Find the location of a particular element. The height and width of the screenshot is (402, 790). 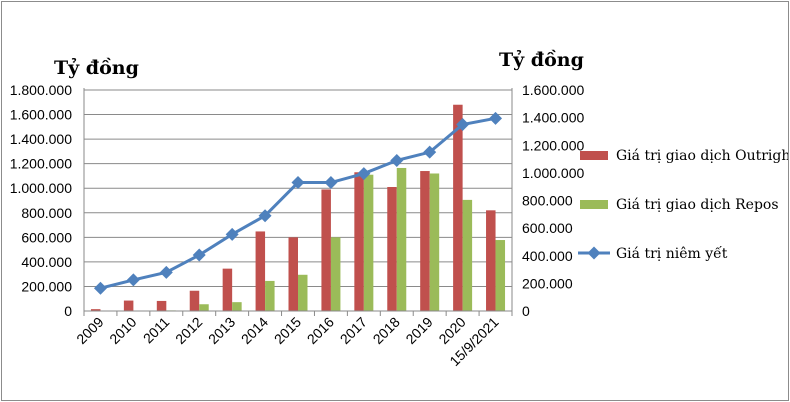

x-tick-label: 2019 is located at coordinates (418, 330).